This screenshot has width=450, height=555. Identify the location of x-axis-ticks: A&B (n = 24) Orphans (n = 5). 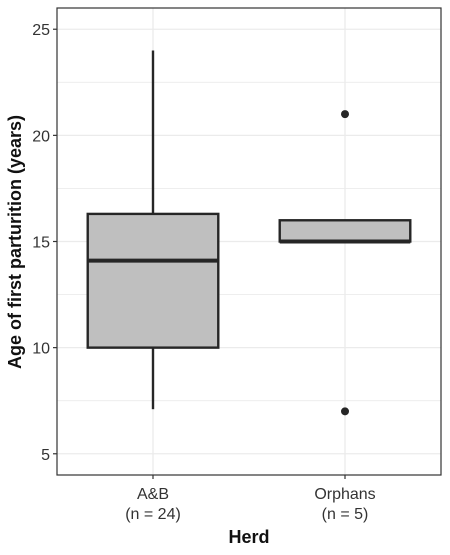
(250, 499).